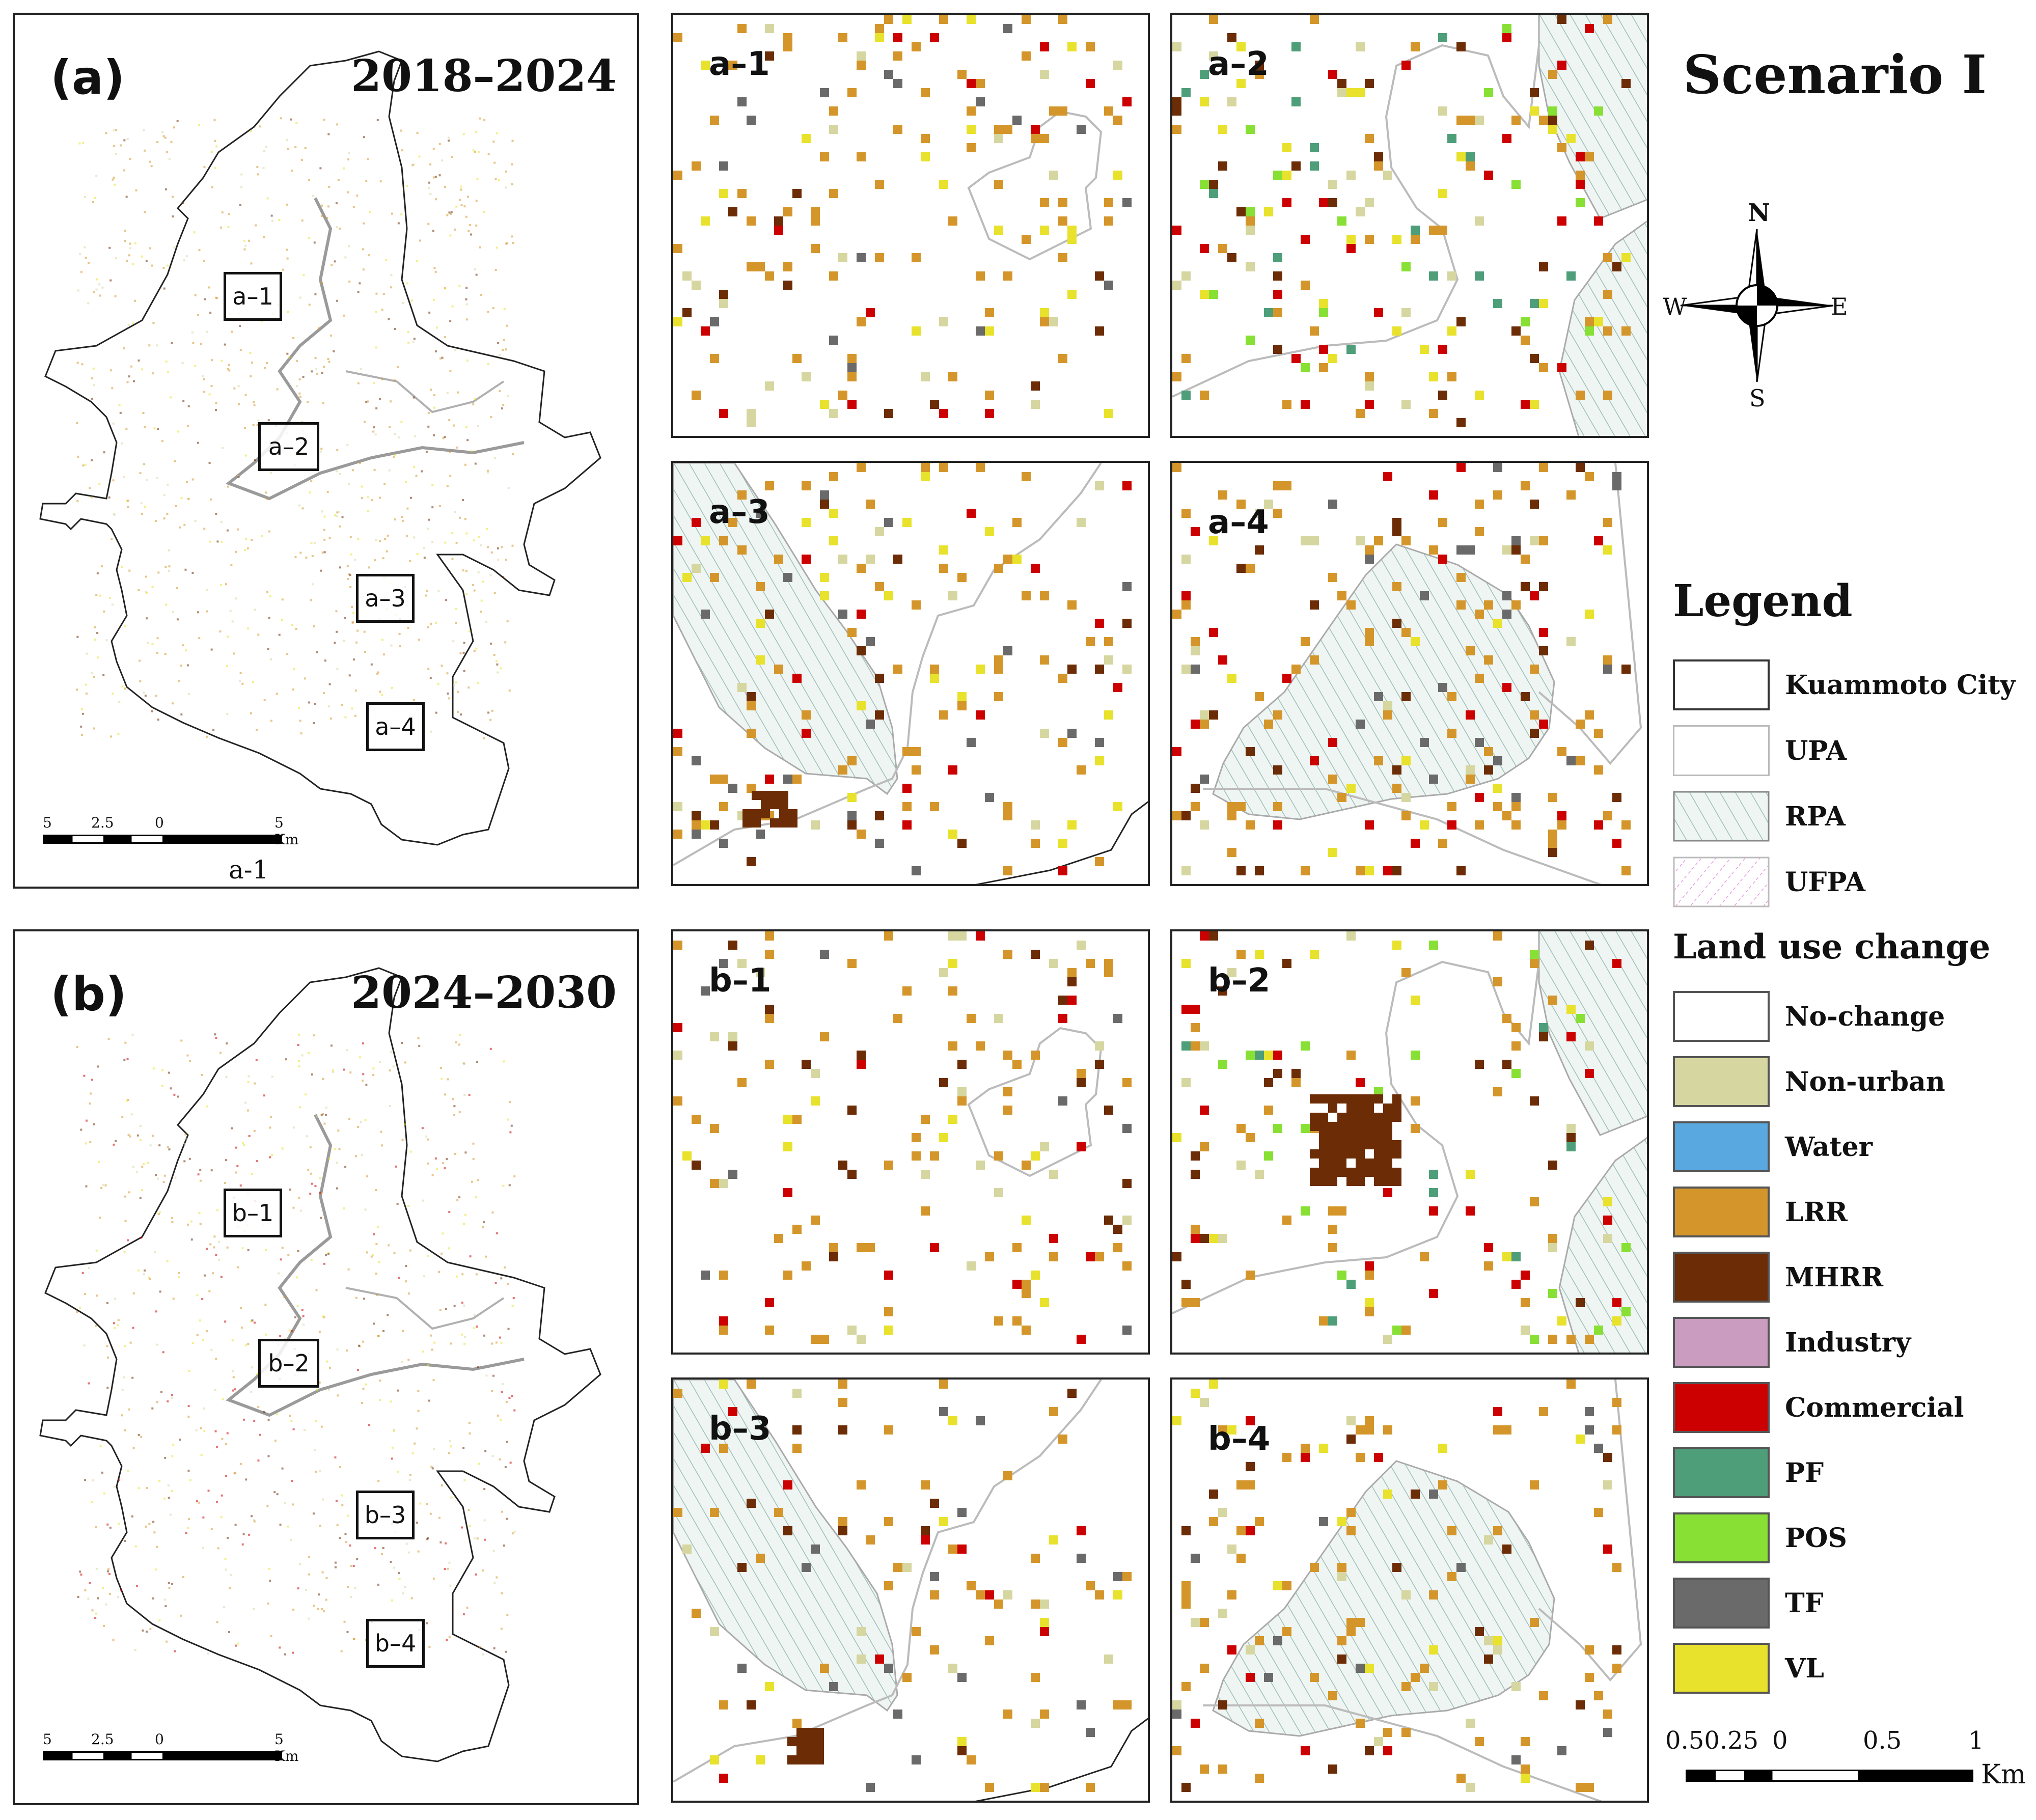 This screenshot has width=2036, height=1820. I want to click on inset-box-a4: a–4, so click(395, 727).